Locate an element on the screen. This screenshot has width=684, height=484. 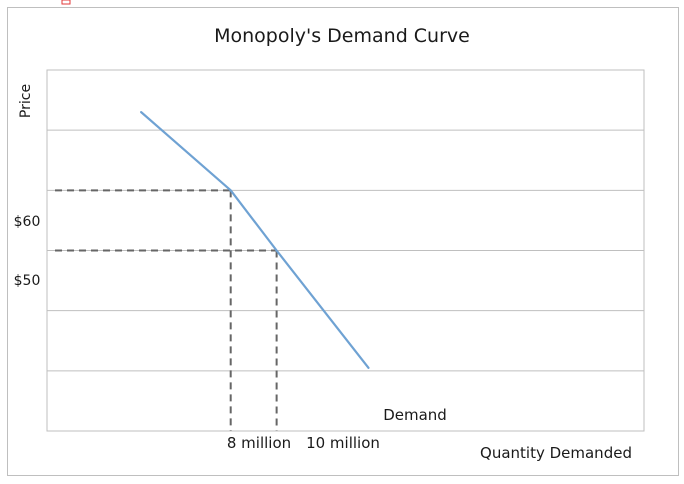
x-tick-label-8-million: 8 million is located at coordinates (259, 443).